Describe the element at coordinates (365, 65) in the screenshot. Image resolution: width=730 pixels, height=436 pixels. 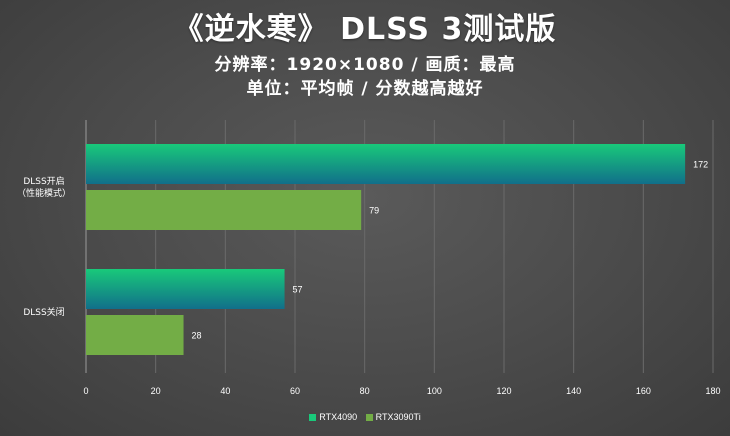
I see `chart-subtitle-resolution: 分辨率：1920×1080 / 画质：最高` at that location.